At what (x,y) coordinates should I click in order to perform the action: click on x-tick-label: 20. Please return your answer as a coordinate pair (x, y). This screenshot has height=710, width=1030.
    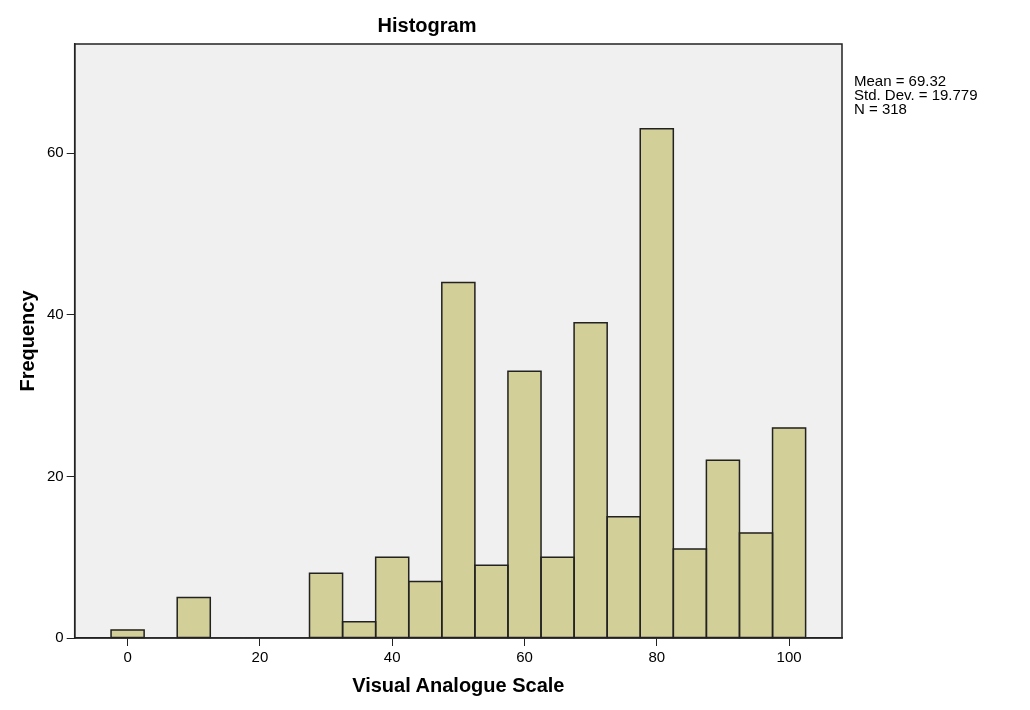
    Looking at the image, I should click on (260, 657).